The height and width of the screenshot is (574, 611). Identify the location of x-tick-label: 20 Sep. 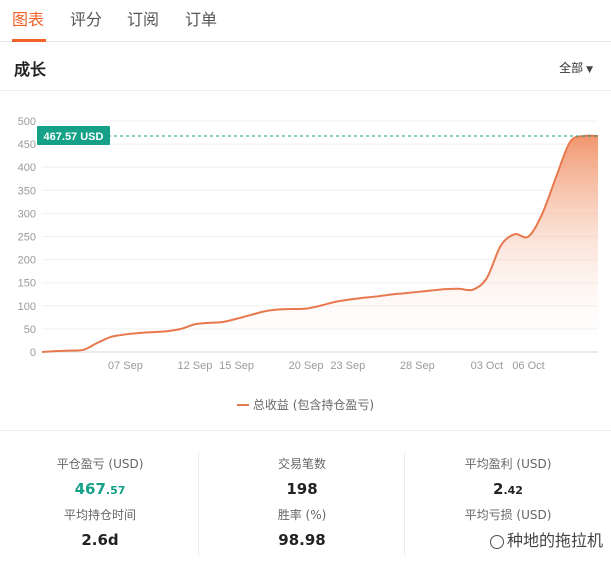
(306, 366).